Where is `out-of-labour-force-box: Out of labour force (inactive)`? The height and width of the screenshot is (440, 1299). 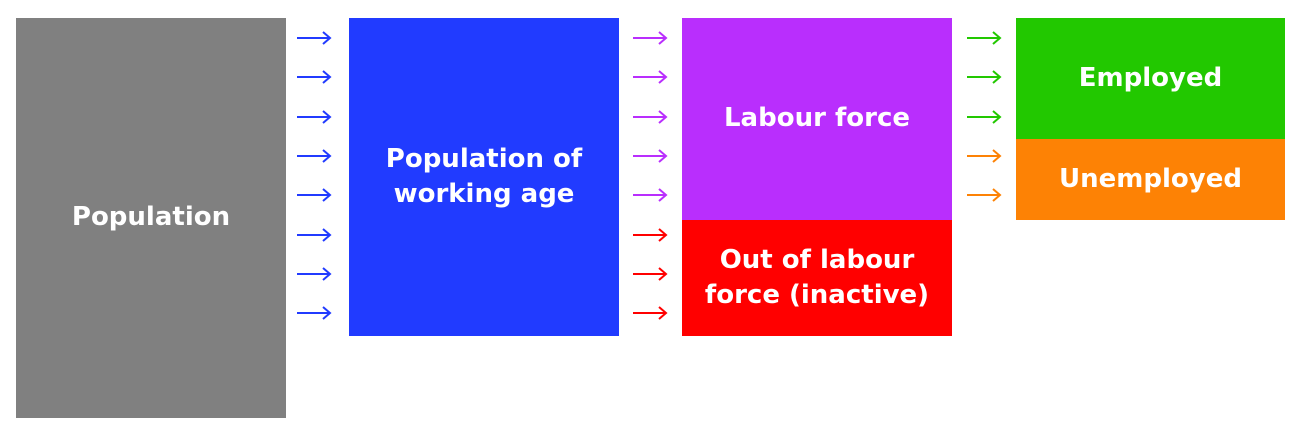 out-of-labour-force-box: Out of labour force (inactive) is located at coordinates (817, 278).